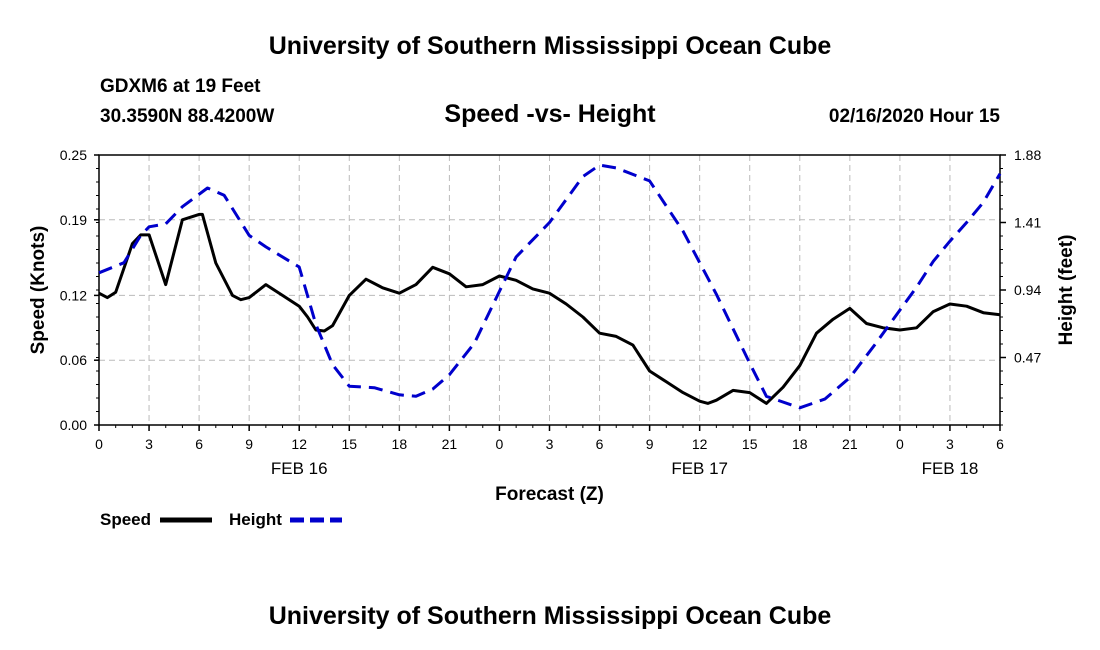  Describe the element at coordinates (914, 116) in the screenshot. I see `datetime-label: 02/16/2020 Hour 15` at that location.